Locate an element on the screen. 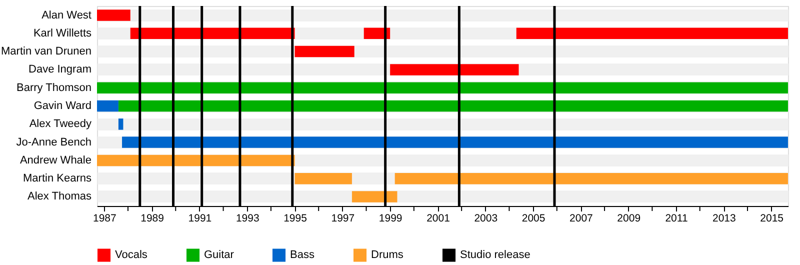 The image size is (800, 265). x-tick-label: 1991 is located at coordinates (200, 218).